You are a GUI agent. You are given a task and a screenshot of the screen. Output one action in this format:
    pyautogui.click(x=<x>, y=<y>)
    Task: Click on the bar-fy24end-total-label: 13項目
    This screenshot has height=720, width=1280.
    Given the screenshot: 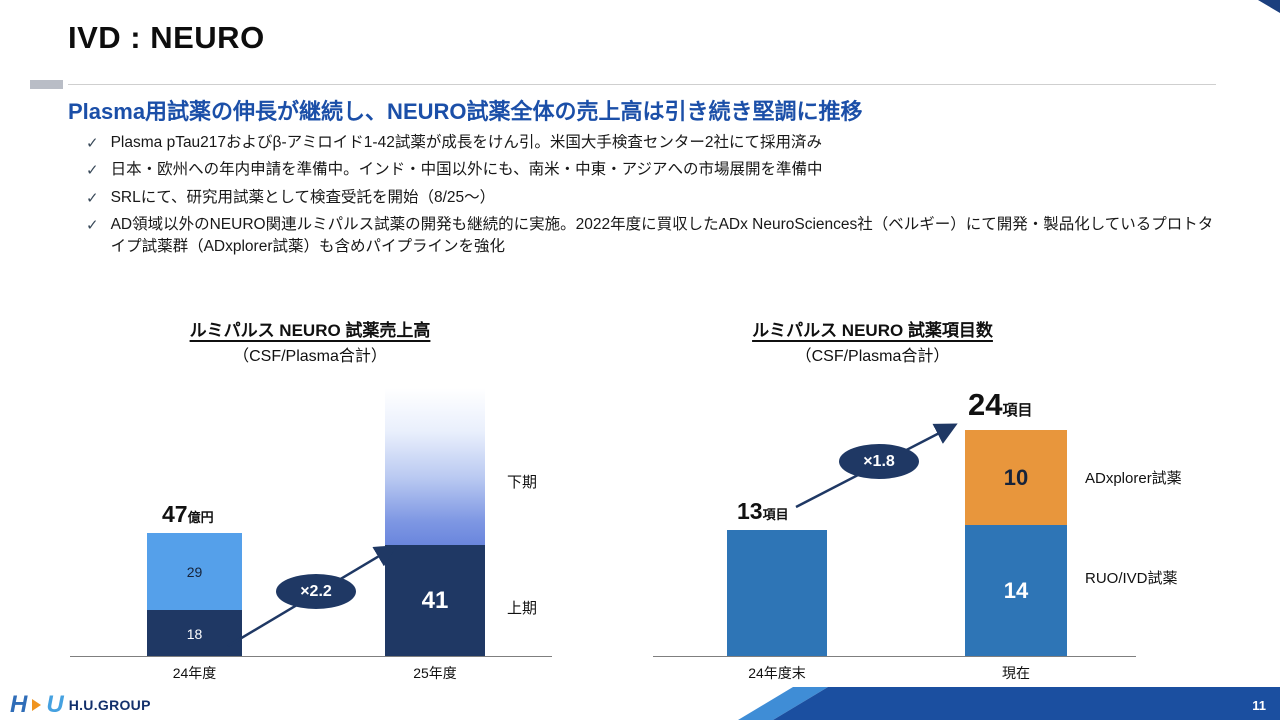 What is the action you would take?
    pyautogui.click(x=763, y=511)
    